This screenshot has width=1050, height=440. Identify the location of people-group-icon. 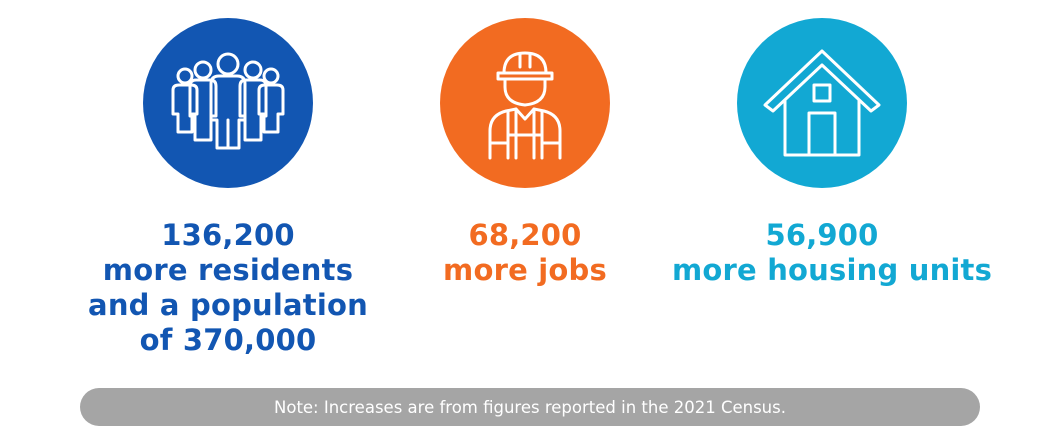
(228, 101).